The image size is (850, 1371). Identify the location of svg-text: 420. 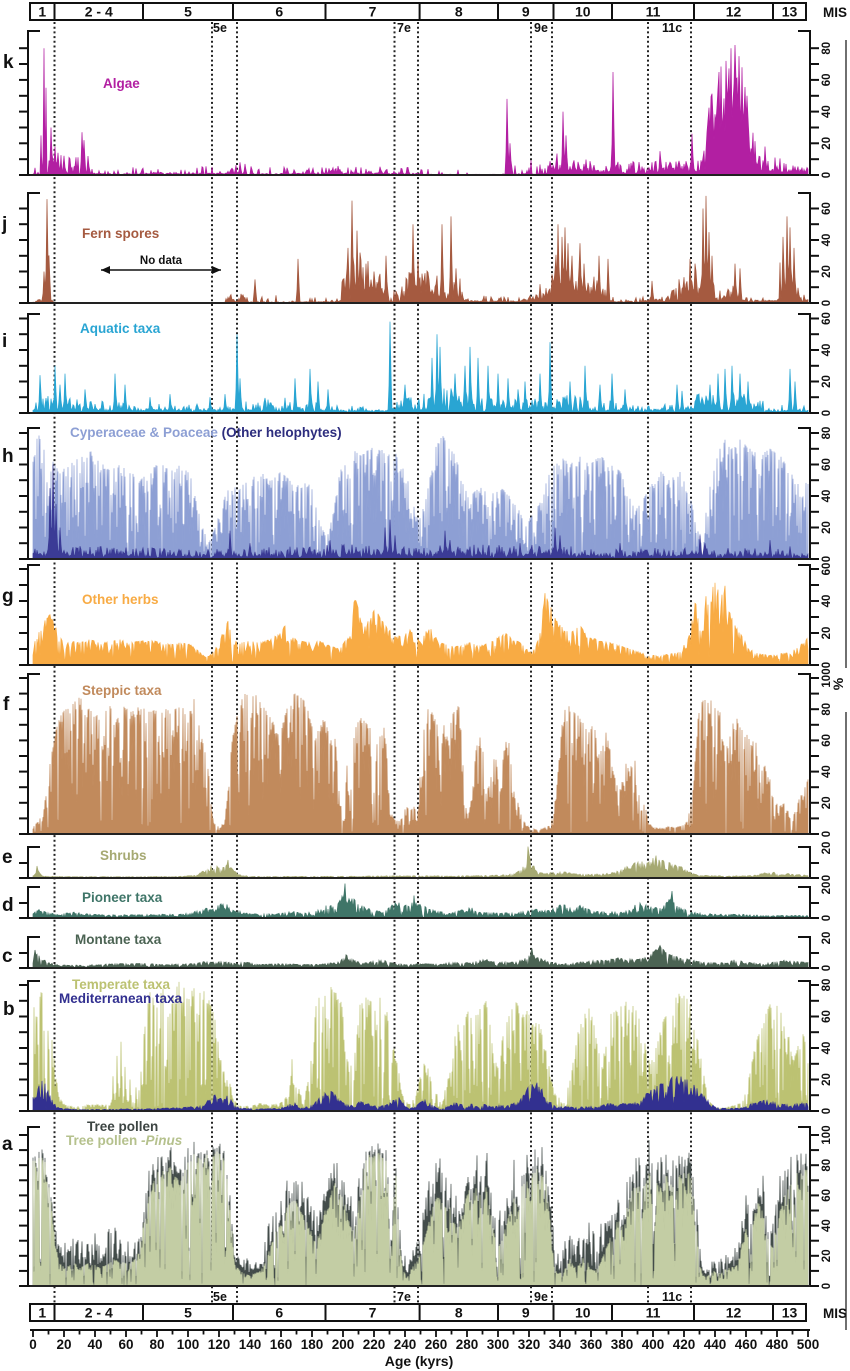
(684, 1344).